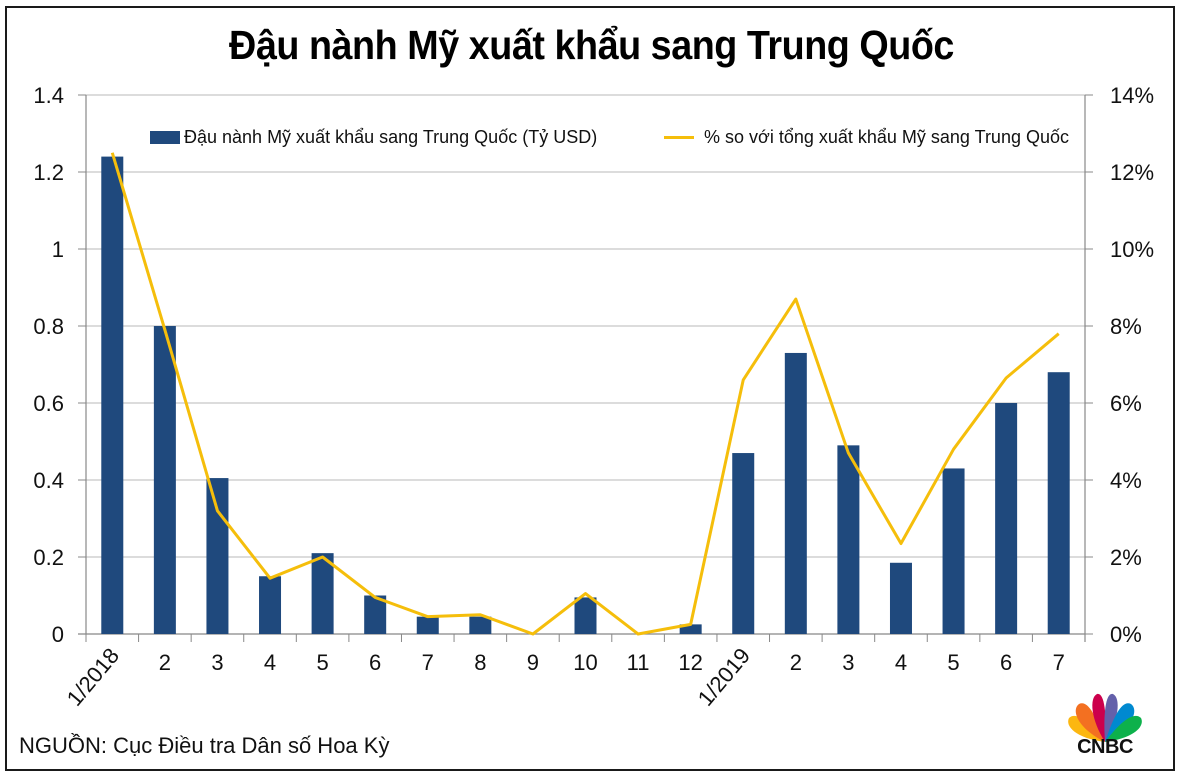 This screenshot has height=778, width=1183. Describe the element at coordinates (1126, 480) in the screenshot. I see `y2-tick-label: 4%` at that location.